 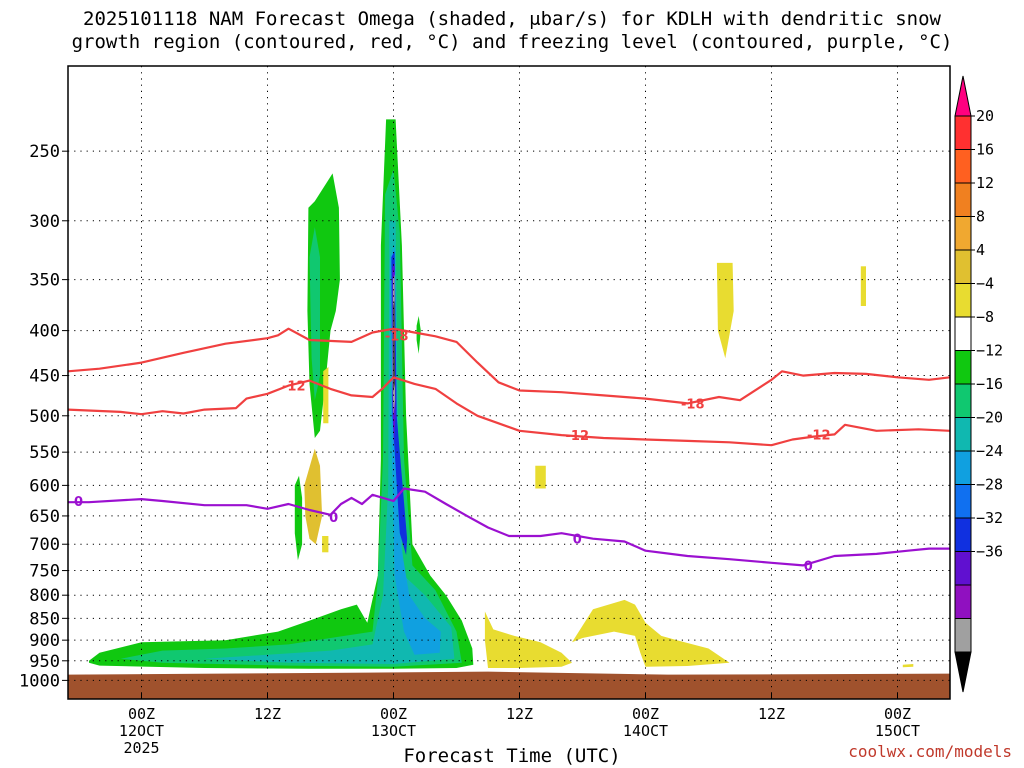 I want to click on colorbar-label: 16, so click(x=985, y=150).